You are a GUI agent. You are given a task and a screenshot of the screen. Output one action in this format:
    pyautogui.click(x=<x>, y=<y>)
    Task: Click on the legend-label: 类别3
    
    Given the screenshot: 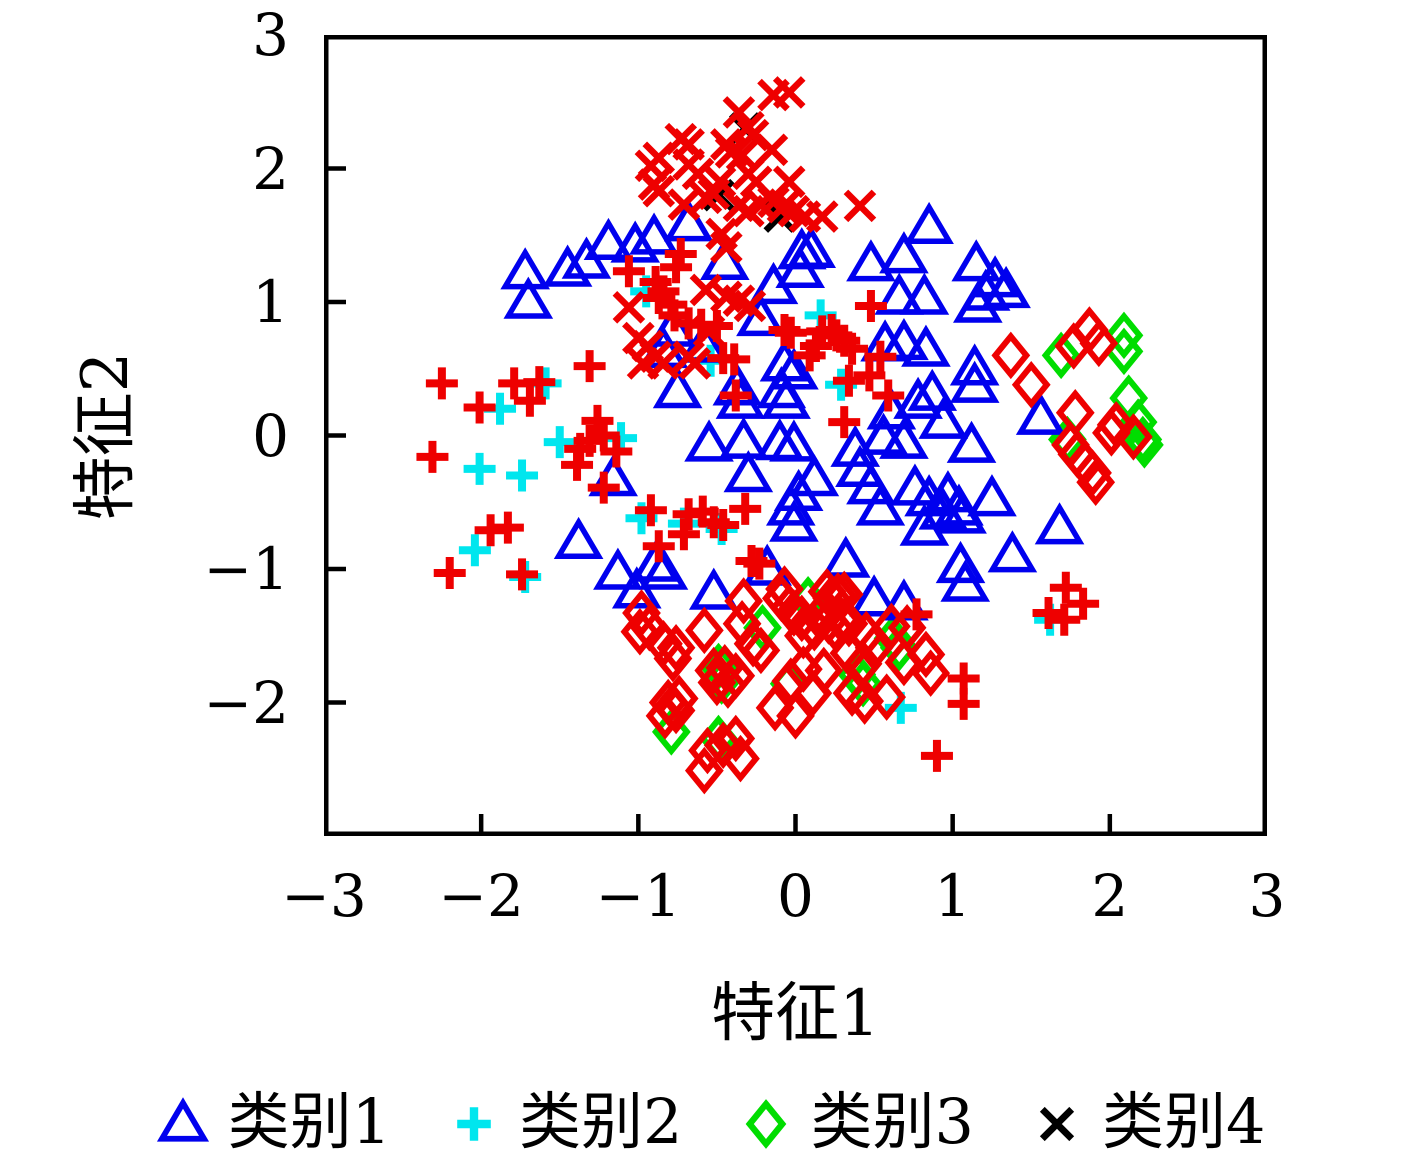 What is the action you would take?
    pyautogui.click(x=892, y=1121)
    